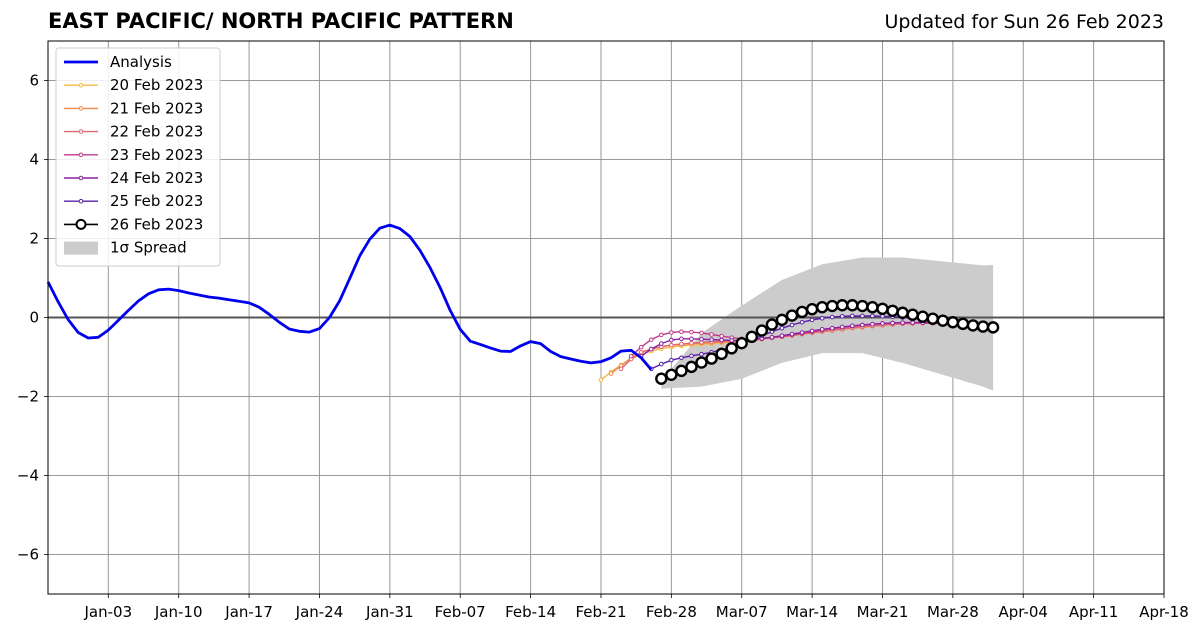 The image size is (1203, 633). What do you see at coordinates (827, 342) in the screenshot?
I see `series-26-feb-2023` at bounding box center [827, 342].